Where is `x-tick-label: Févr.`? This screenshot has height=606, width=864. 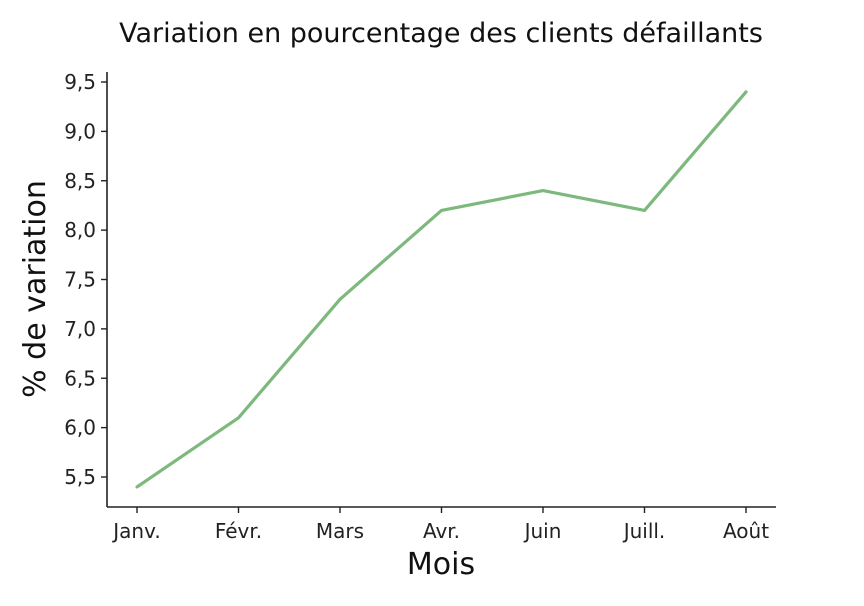 x-tick-label: Févr. is located at coordinates (238, 531).